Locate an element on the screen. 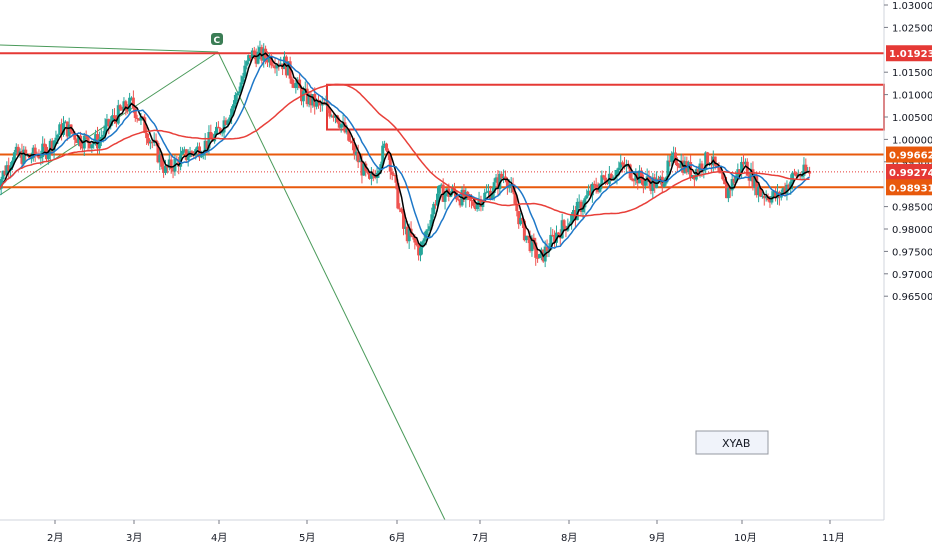 The image size is (932, 550). price-tags: 1.01923 0.99662 0.99274 0.98931 is located at coordinates (909, 120).